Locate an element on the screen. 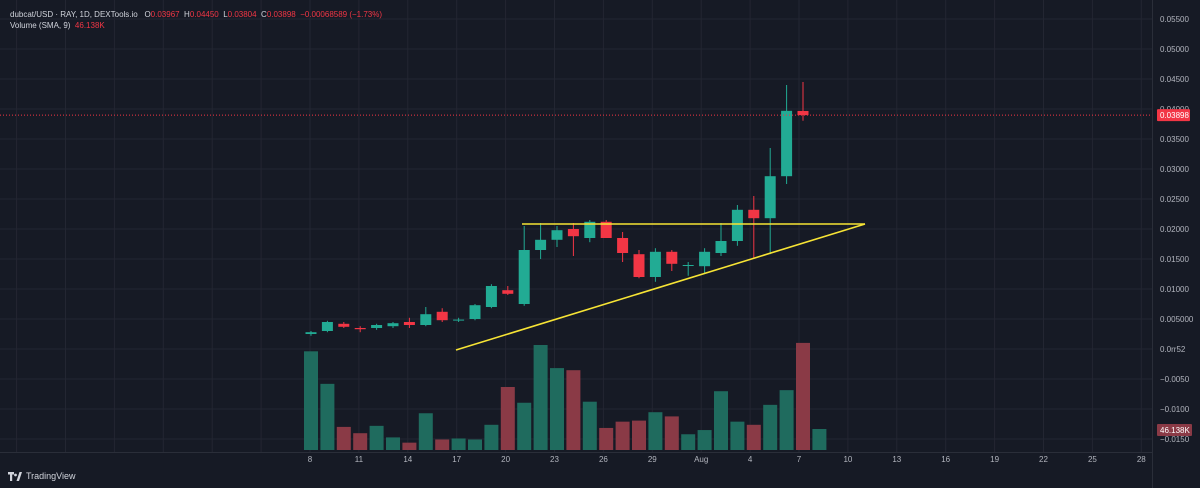 This screenshot has height=488, width=1200. tradingview-brand: TradingView is located at coordinates (42, 476).